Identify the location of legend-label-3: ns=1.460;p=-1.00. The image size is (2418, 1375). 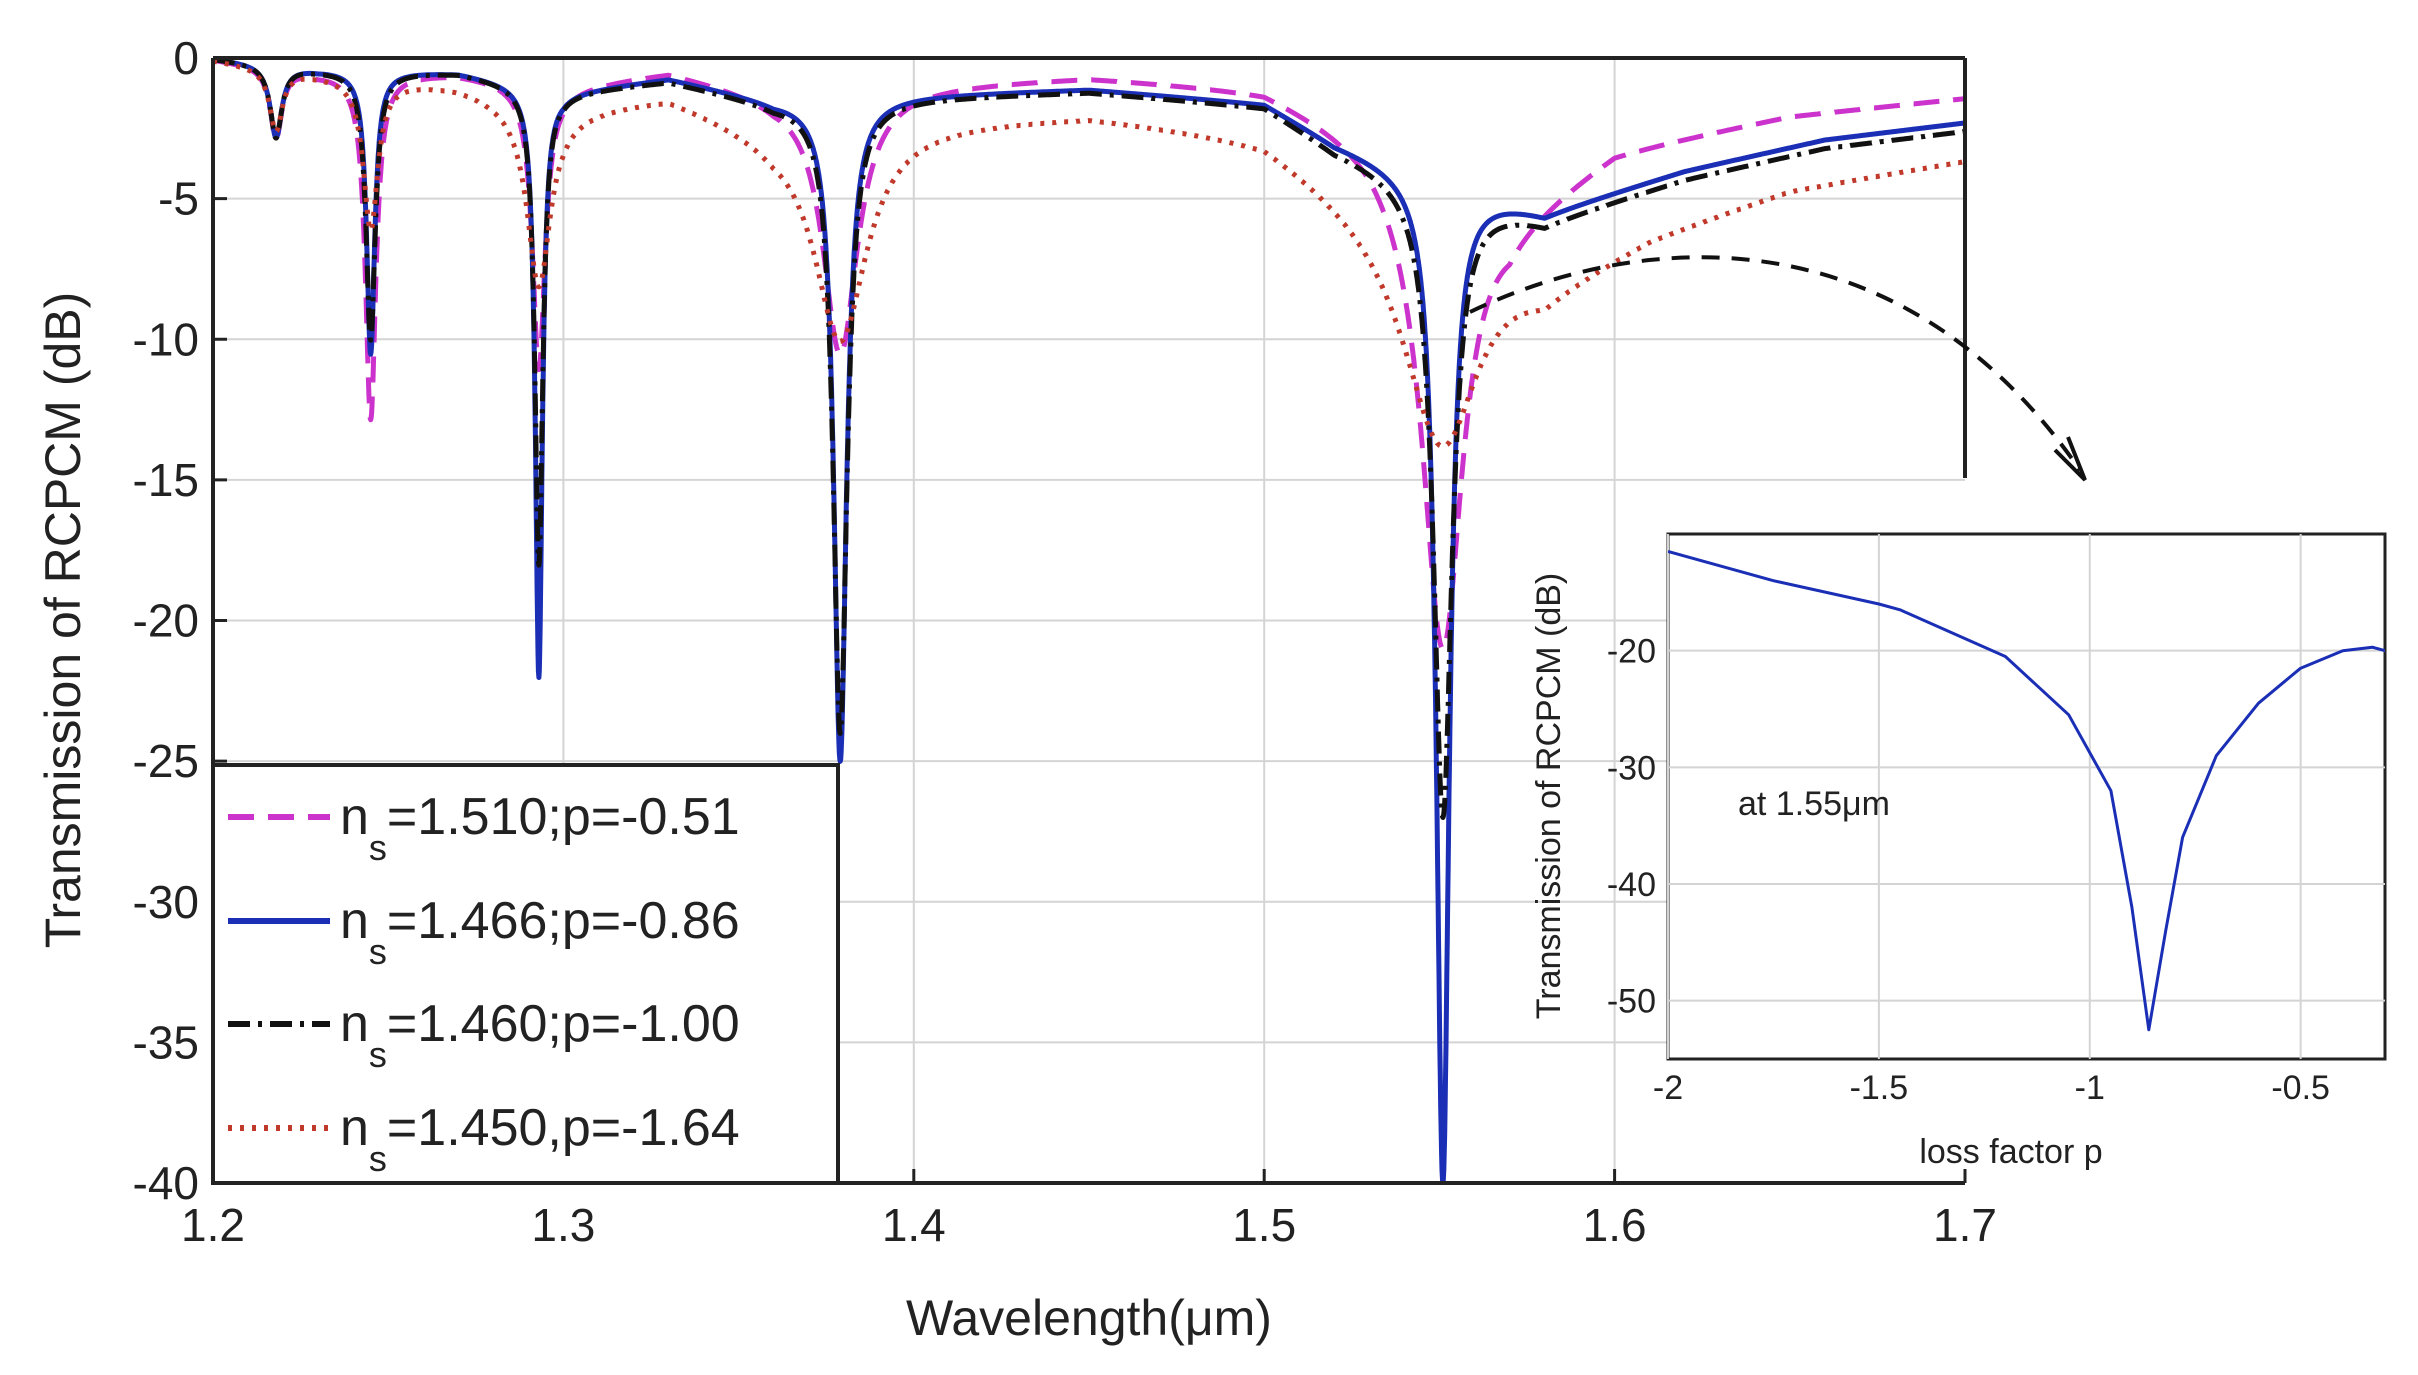
(540, 1035).